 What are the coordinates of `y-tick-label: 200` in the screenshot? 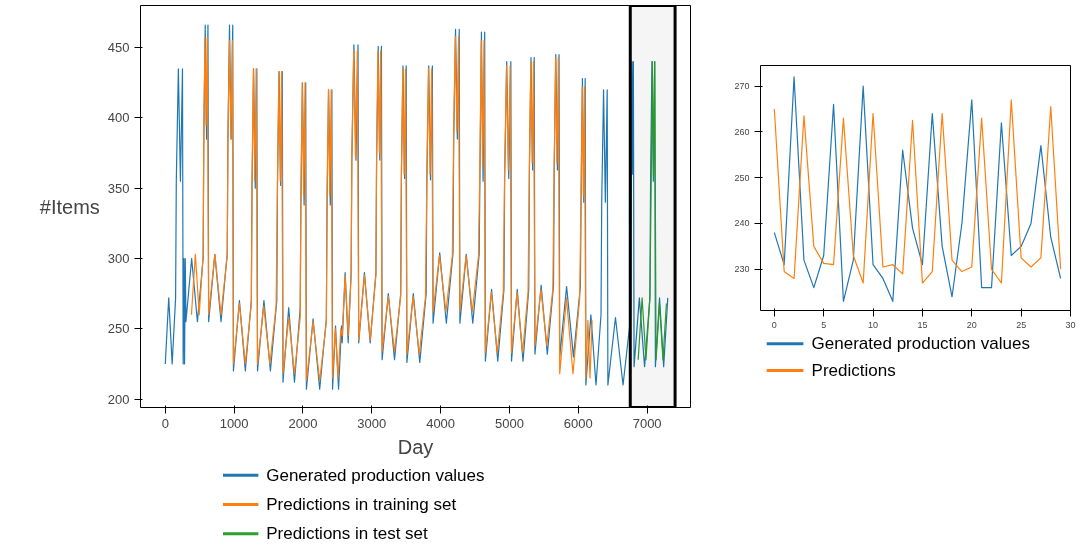 It's located at (118, 399).